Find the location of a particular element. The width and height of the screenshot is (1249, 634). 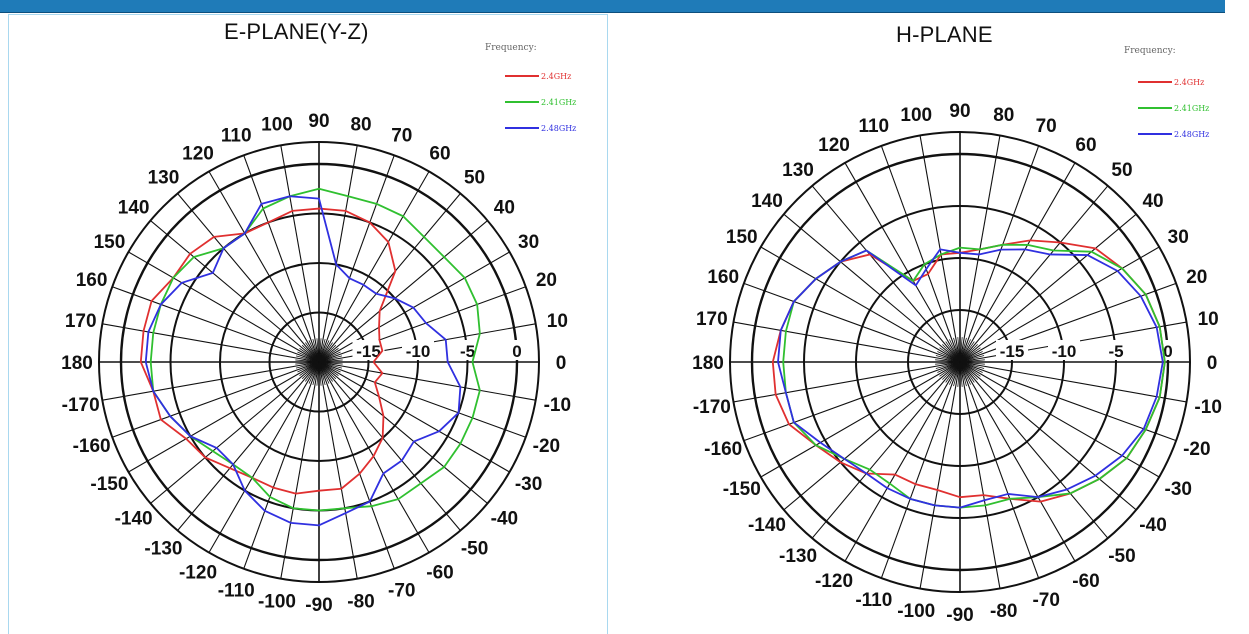

angular-tick-label: 150 is located at coordinates (742, 237).